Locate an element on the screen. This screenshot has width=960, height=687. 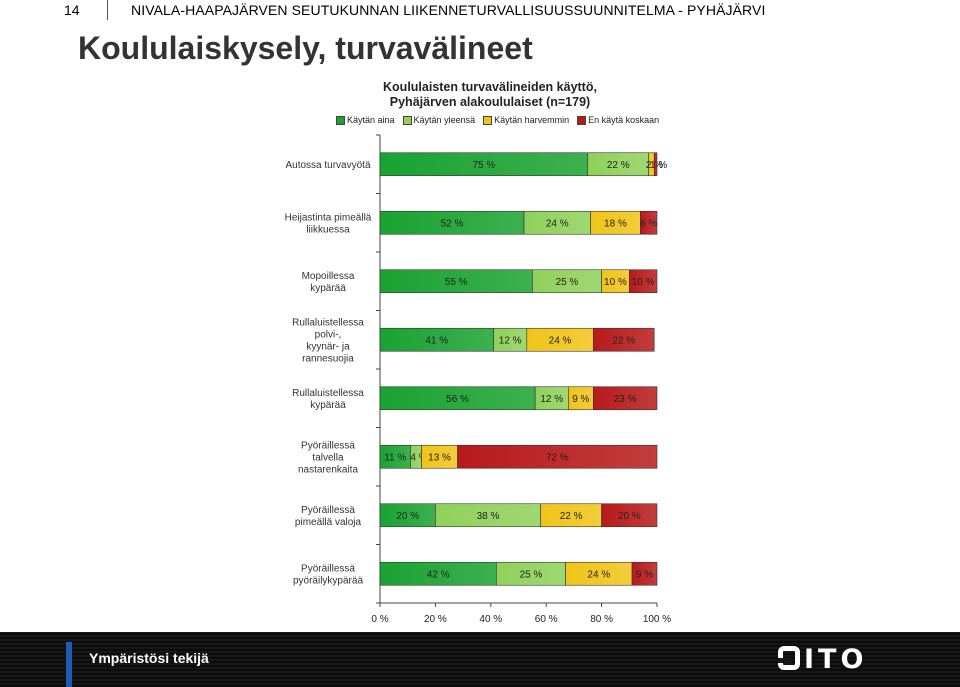
legend-item: Käytän yleensä is located at coordinates (439, 120).